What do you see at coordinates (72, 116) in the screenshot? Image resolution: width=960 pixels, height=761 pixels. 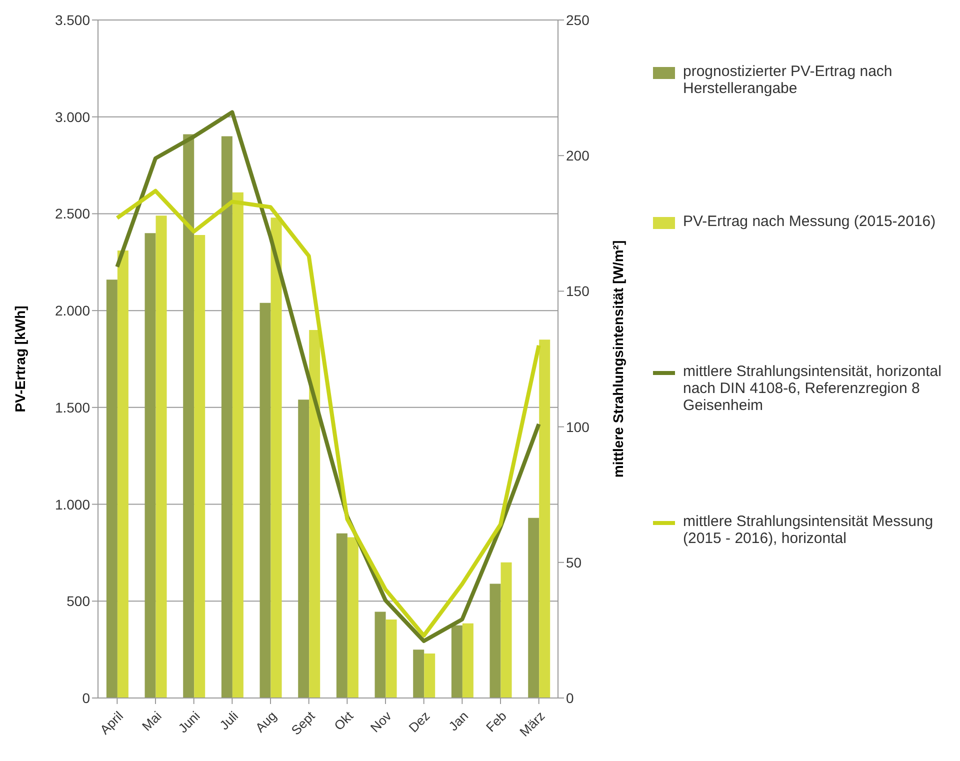 I see `y-tick-label: 3.000` at bounding box center [72, 116].